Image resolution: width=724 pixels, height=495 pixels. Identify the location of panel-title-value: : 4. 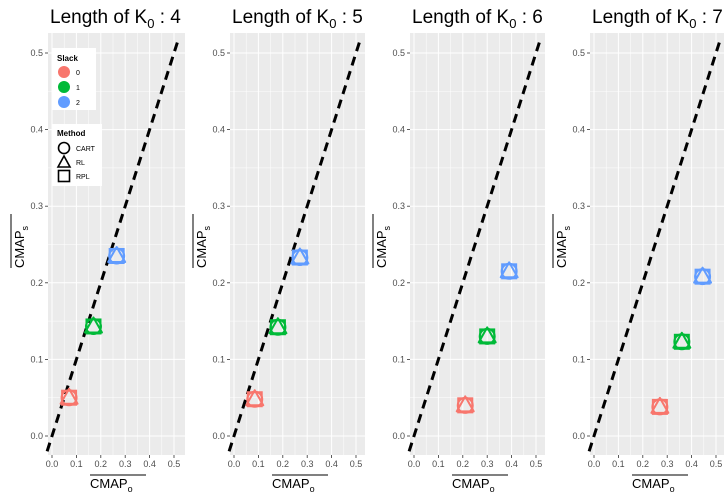
(167, 17).